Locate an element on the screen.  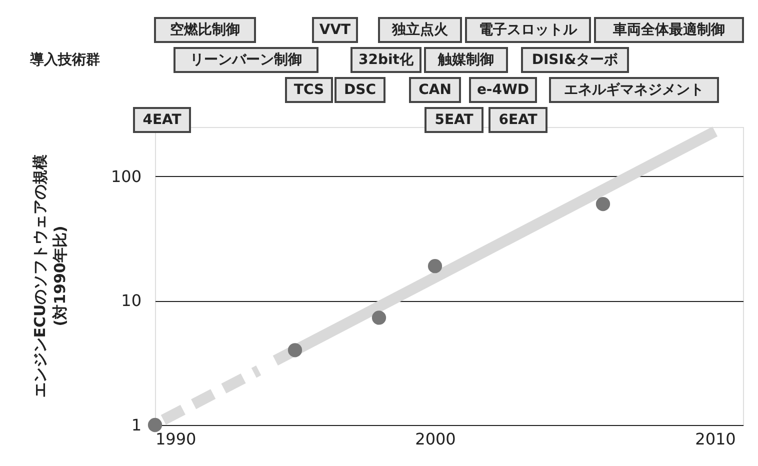
annotation: 4EAT is located at coordinates (162, 120).